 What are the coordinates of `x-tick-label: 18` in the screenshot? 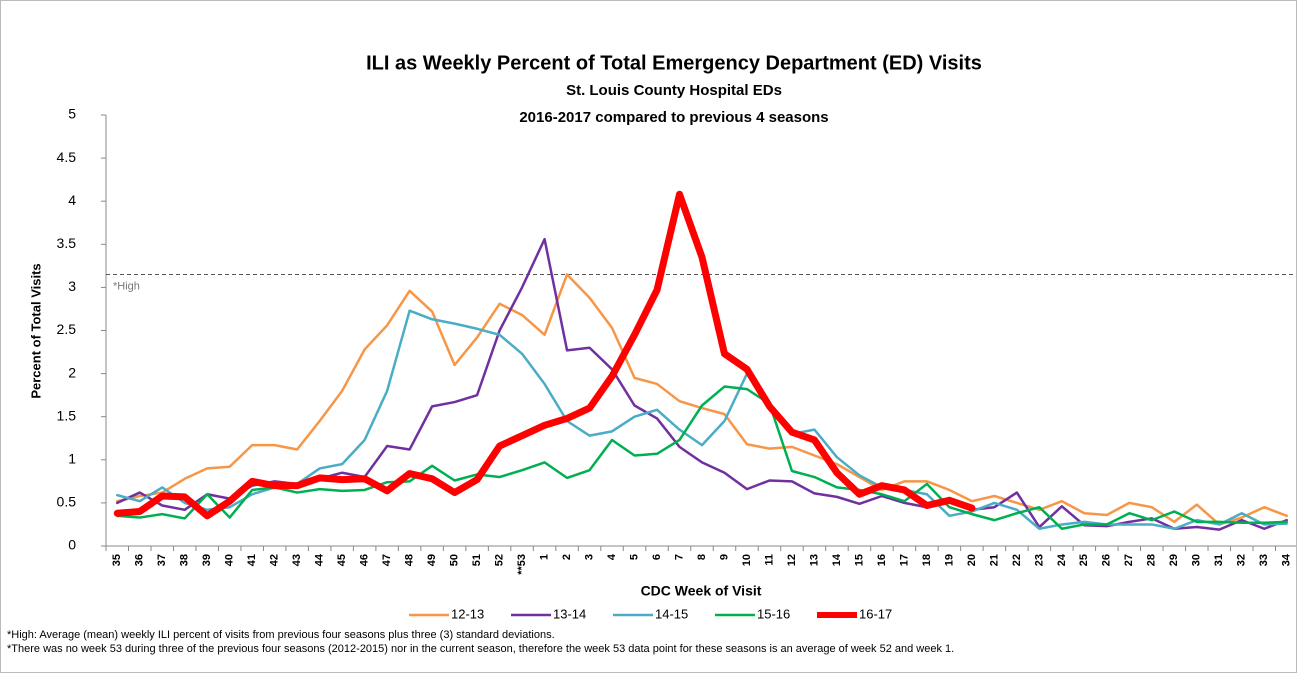 It's located at (927, 560).